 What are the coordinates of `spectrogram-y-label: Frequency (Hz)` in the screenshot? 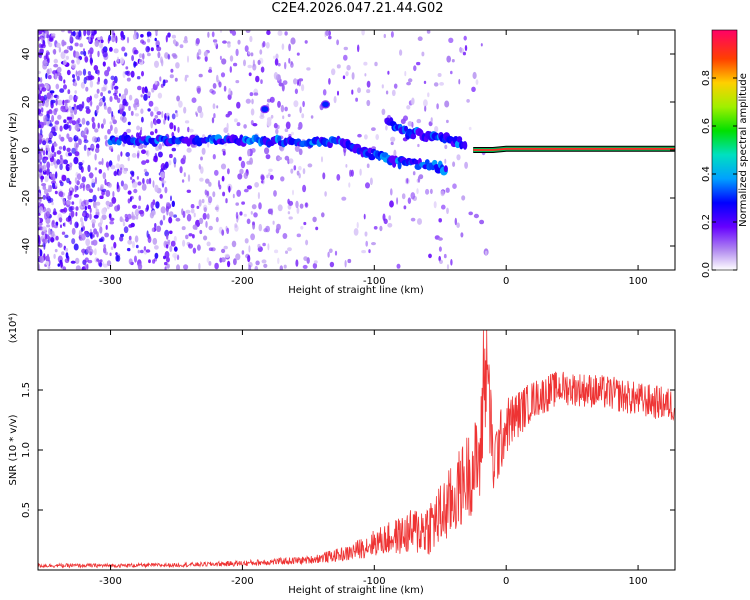 It's located at (13, 150).